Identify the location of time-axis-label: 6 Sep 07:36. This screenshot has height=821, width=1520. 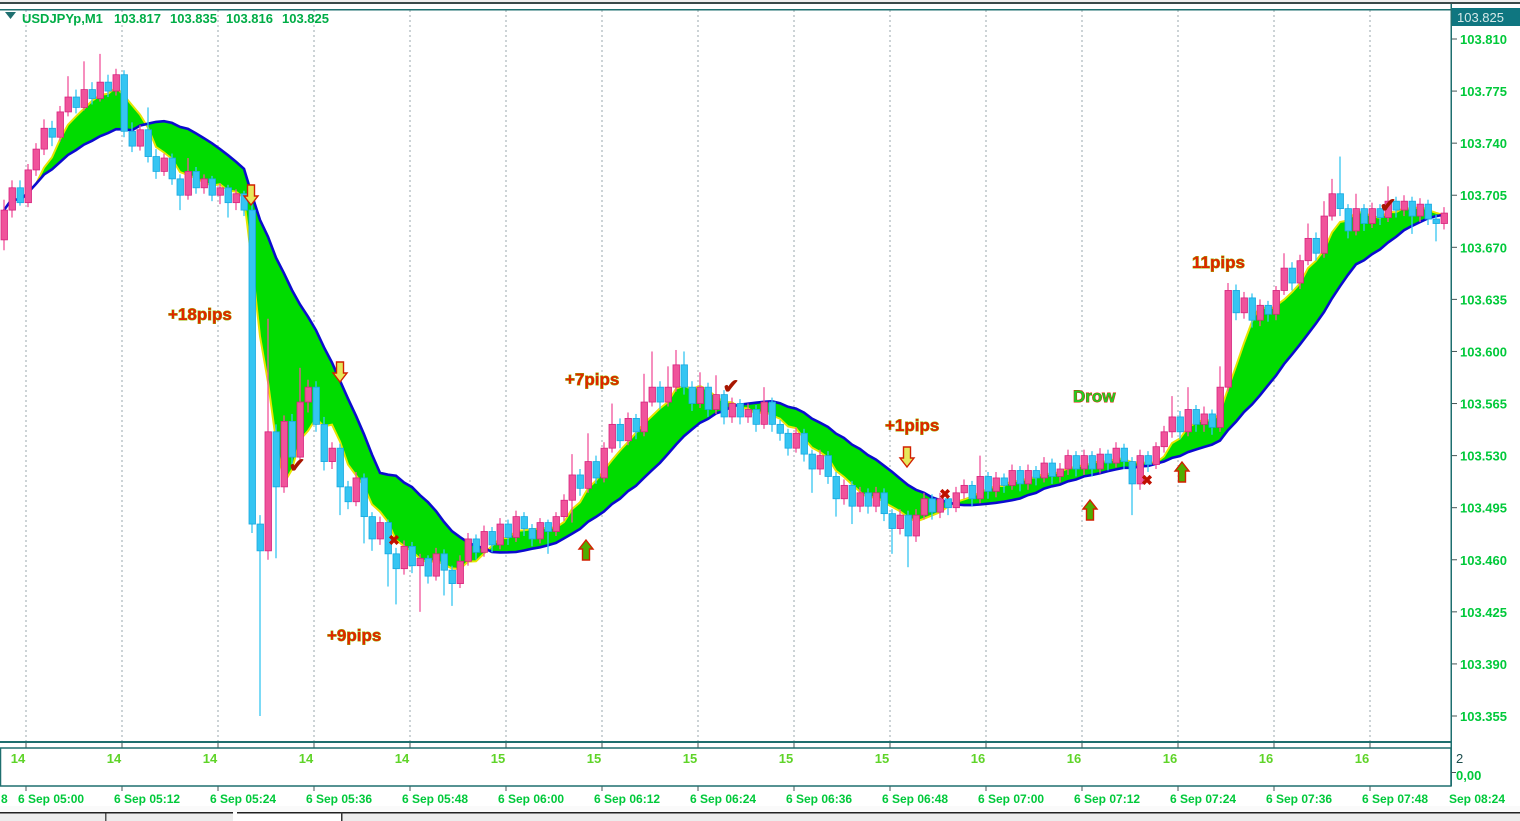
(1299, 799).